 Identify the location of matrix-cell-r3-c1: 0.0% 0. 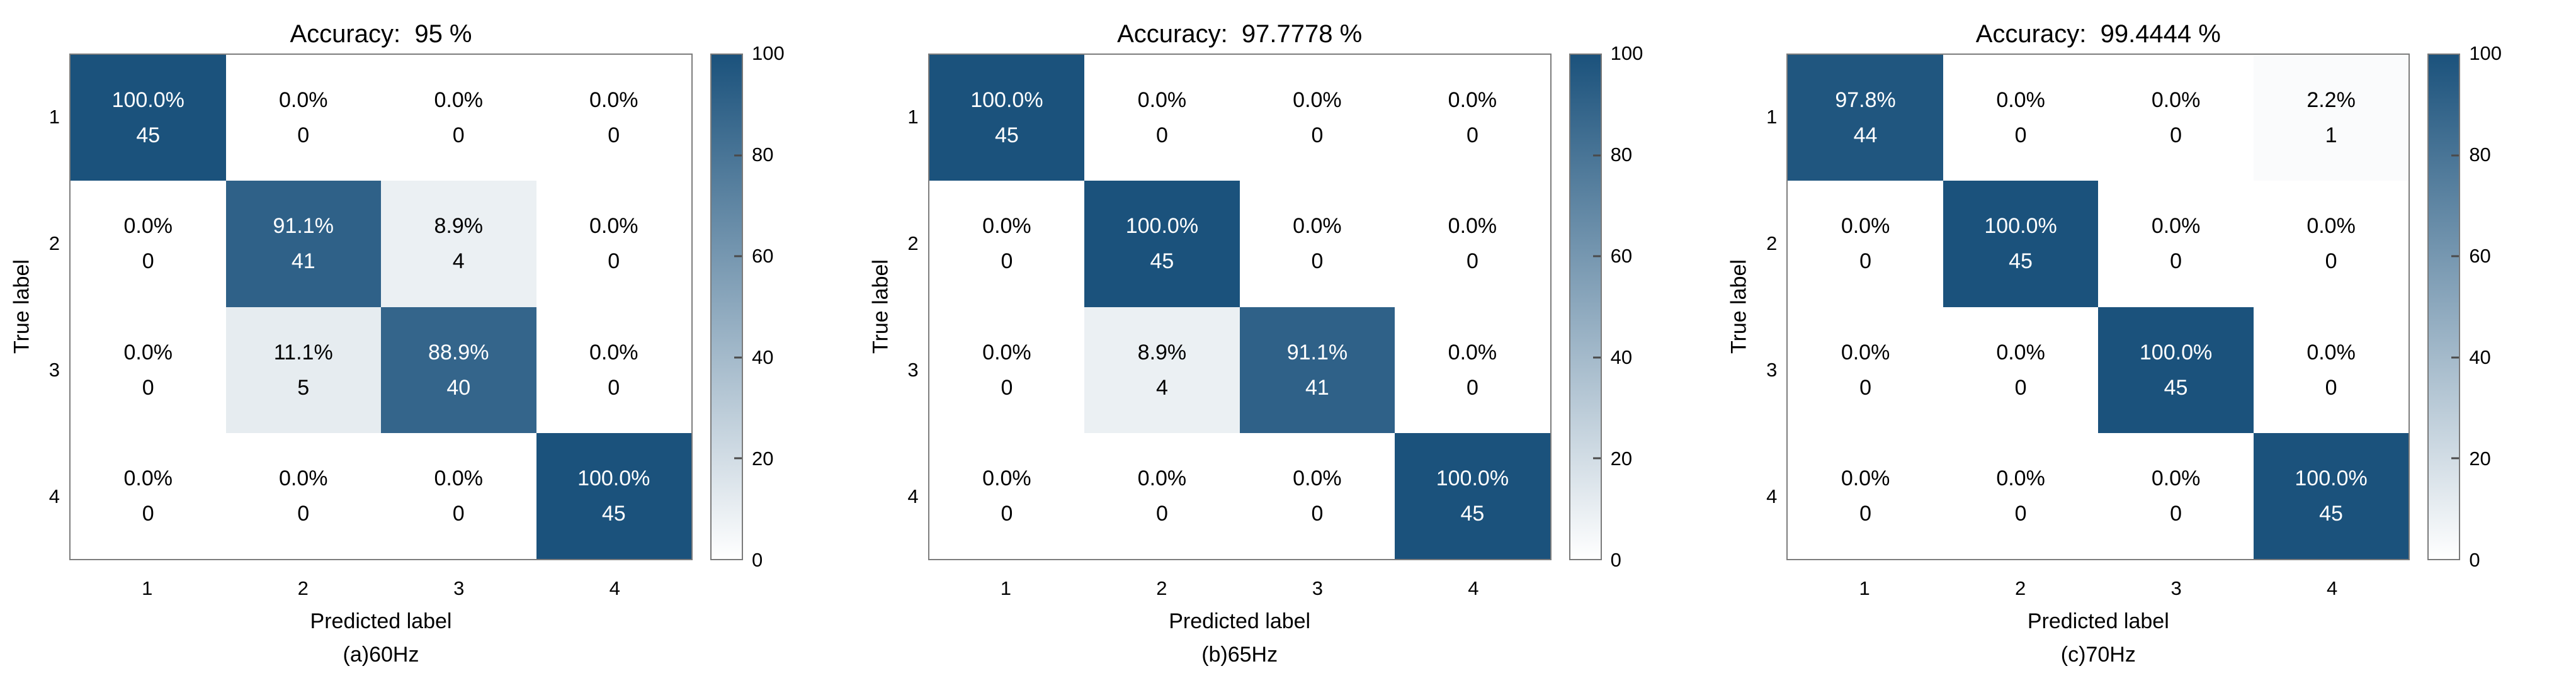
(148, 370).